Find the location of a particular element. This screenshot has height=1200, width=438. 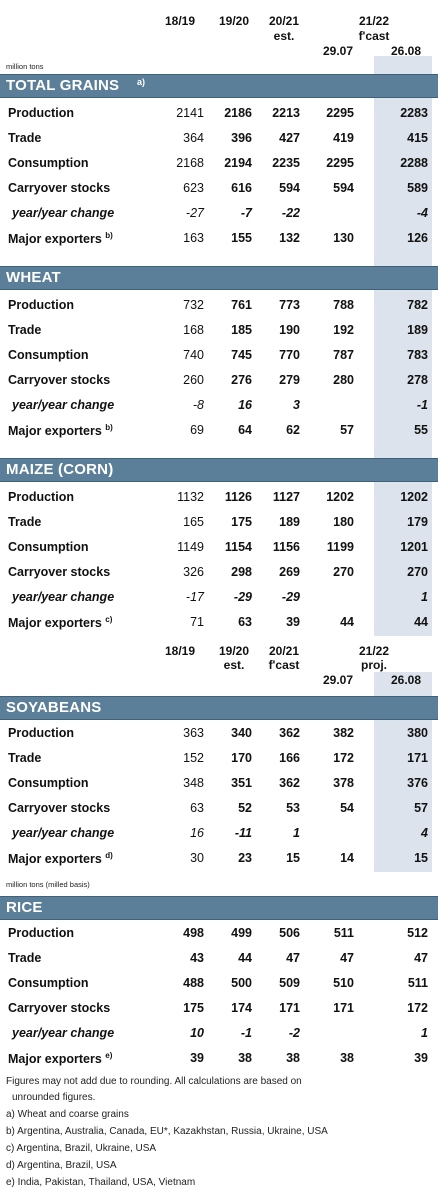

cell-value: 1132 is located at coordinates (190, 497).